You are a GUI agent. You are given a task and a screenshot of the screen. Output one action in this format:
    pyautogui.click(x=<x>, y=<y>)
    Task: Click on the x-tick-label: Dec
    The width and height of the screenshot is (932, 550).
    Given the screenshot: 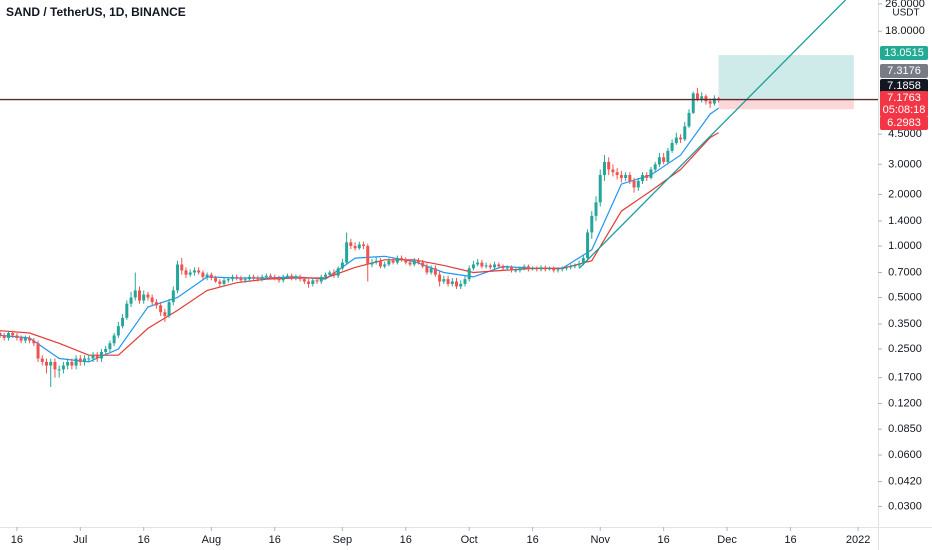 What is the action you would take?
    pyautogui.click(x=727, y=540)
    